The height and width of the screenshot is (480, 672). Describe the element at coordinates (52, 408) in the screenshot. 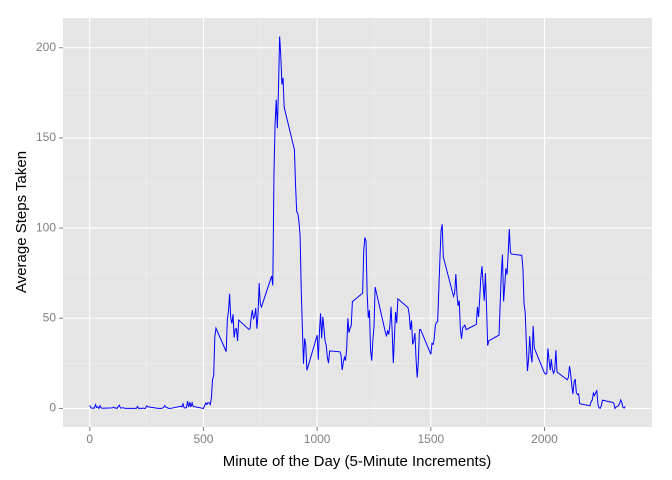

I see `y-tick-label: 0` at that location.